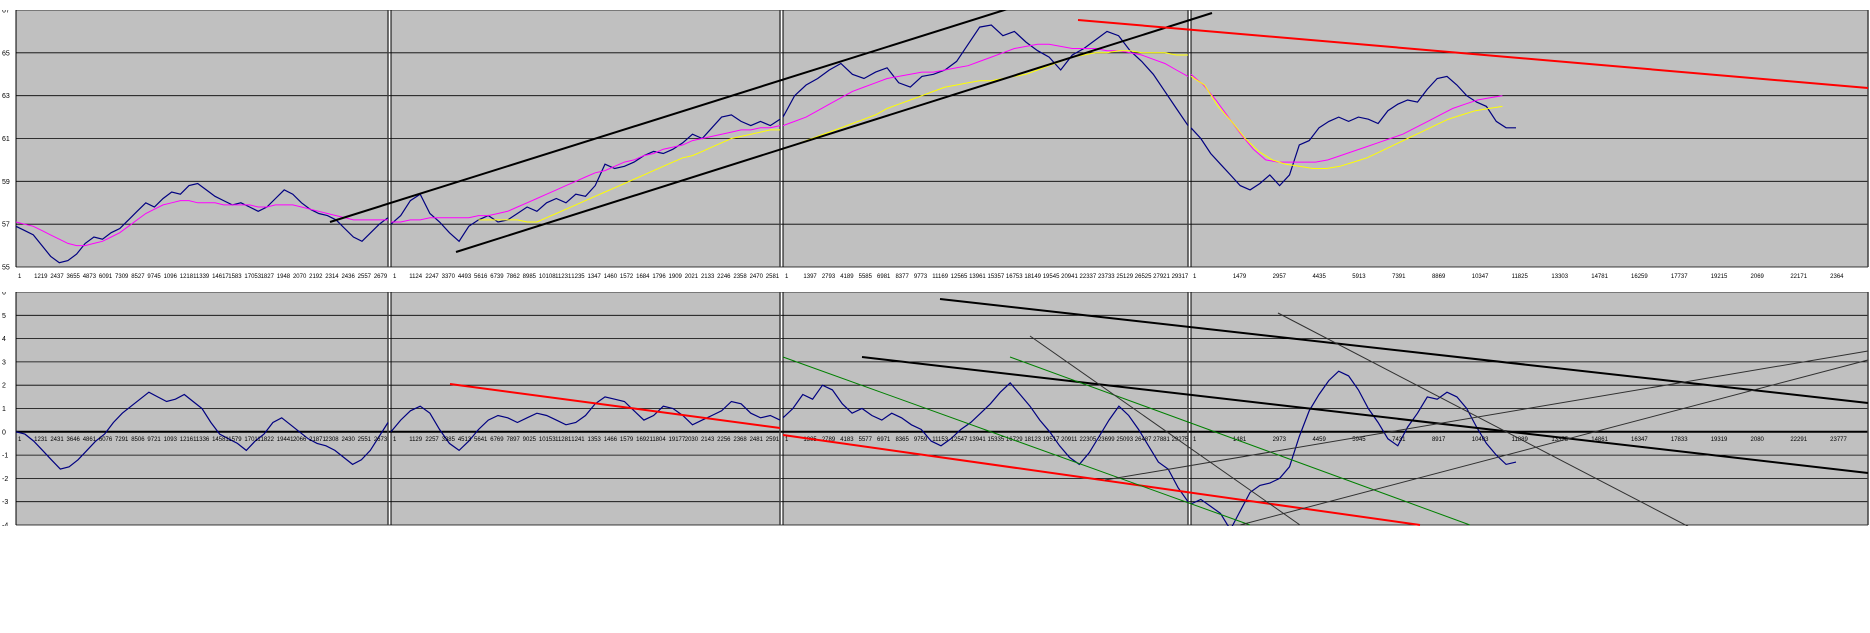 The width and height of the screenshot is (1870, 633). Describe the element at coordinates (847, 440) in the screenshot. I see `x-tick-label: 4183` at that location.